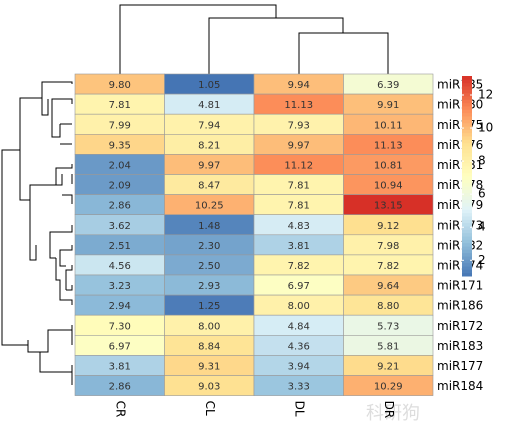 The image size is (530, 428). I want to click on row-label: miR174, so click(460, 265).